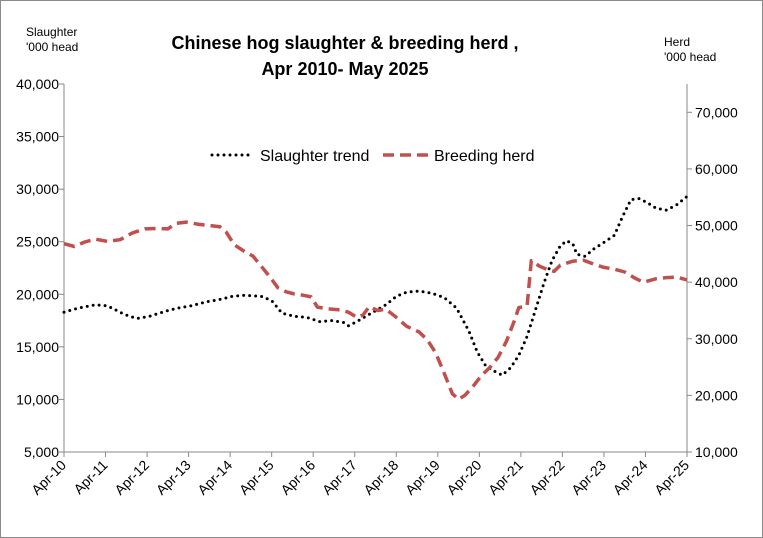 The width and height of the screenshot is (763, 538). Describe the element at coordinates (214, 477) in the screenshot. I see `x-tick-label: Apr-14` at that location.